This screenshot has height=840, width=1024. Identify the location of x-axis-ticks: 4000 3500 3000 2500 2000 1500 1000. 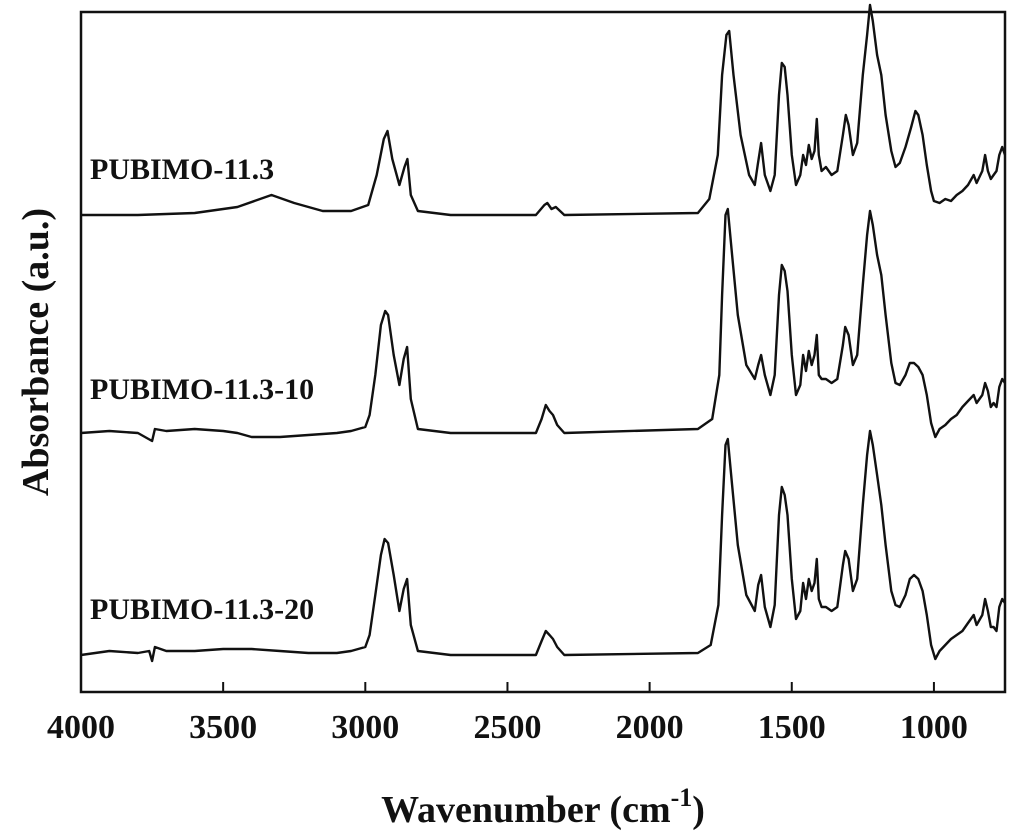
(507, 714).